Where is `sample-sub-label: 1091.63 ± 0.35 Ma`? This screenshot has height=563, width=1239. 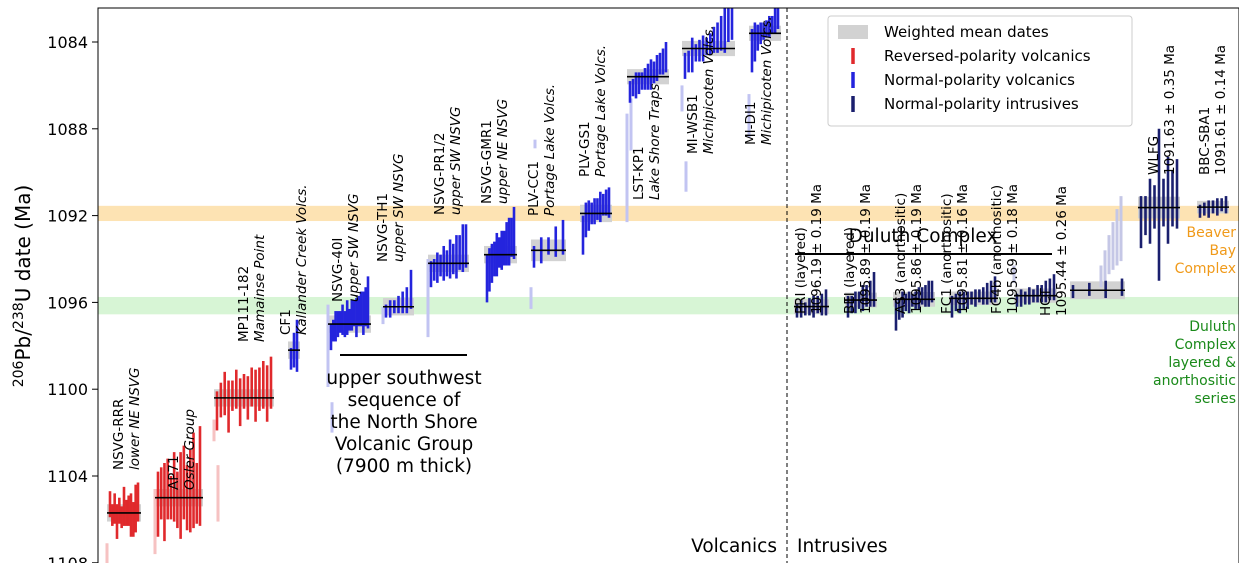
sample-sub-label: 1091.63 ± 0.35 Ma is located at coordinates (1170, 110).